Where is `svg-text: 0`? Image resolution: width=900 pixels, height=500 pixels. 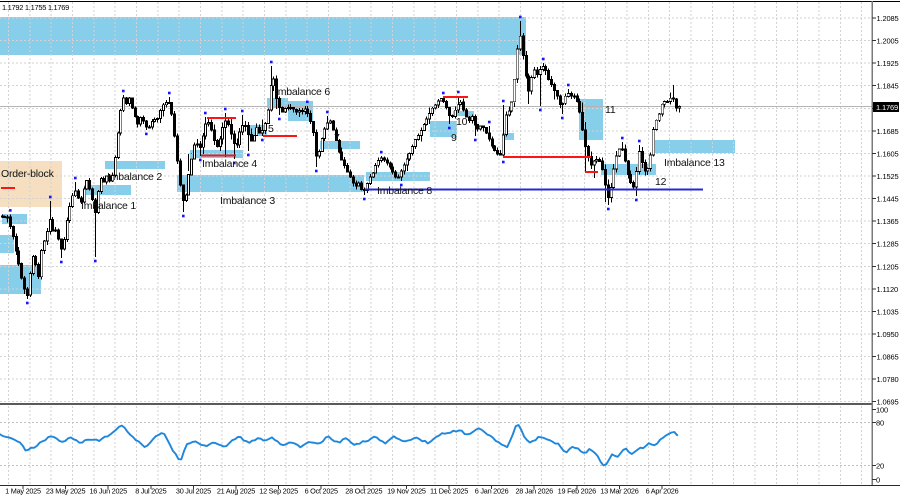
svg-text: 0 is located at coordinates (878, 480).